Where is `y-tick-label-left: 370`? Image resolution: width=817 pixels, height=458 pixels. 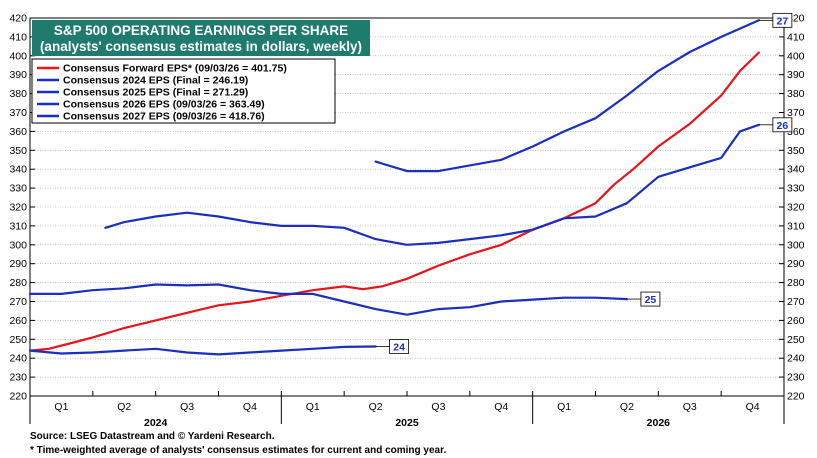 y-tick-label-left: 370 is located at coordinates (18, 113).